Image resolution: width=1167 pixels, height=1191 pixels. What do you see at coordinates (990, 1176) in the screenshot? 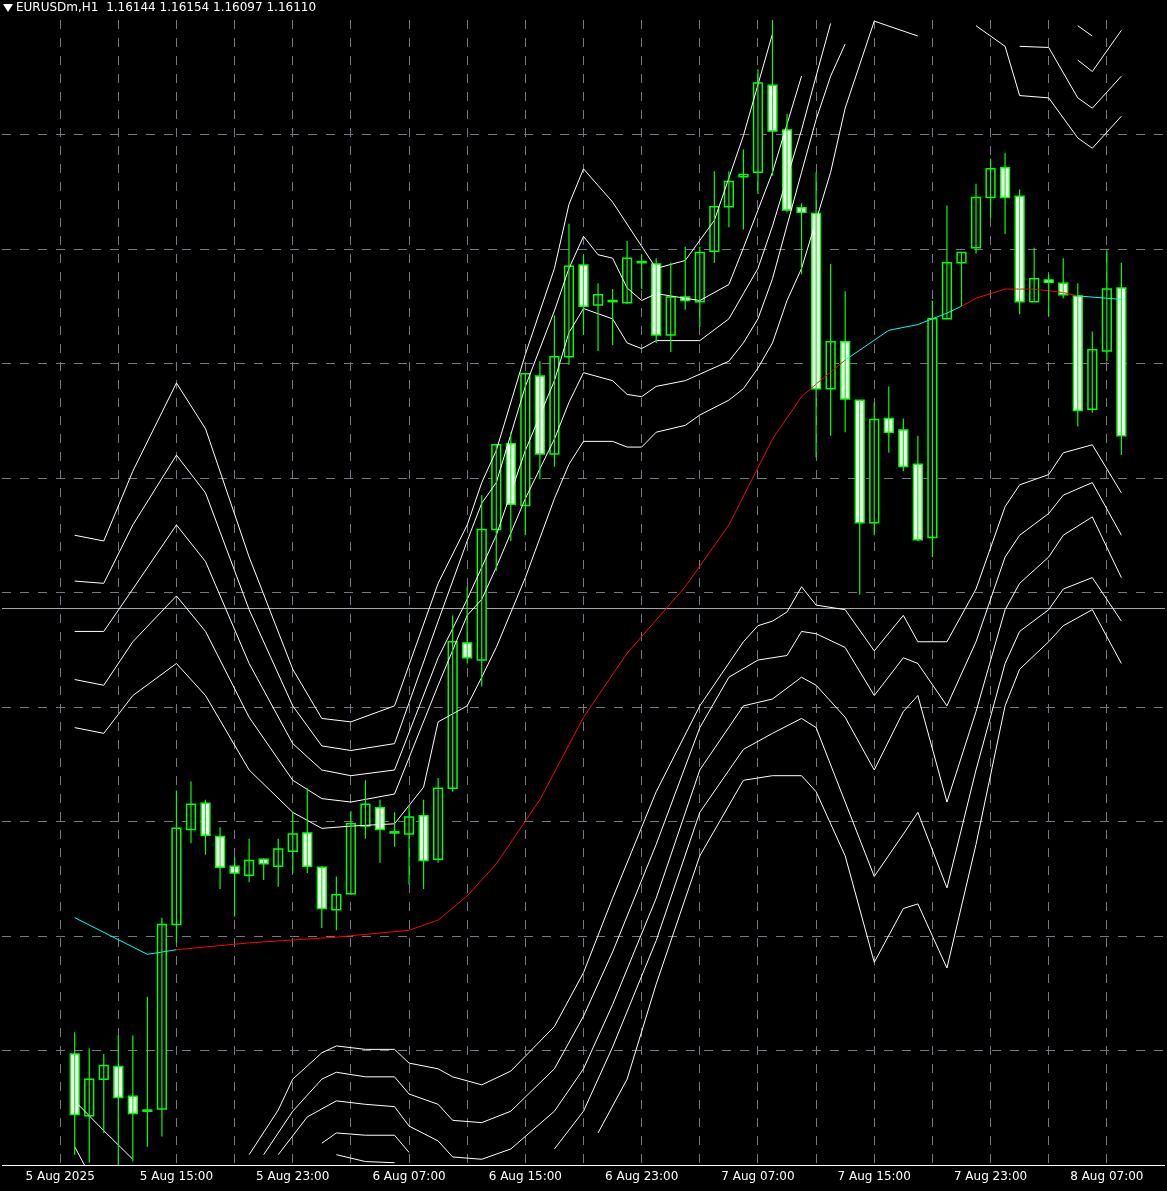
I see `x-tick-label: 7 Aug 23:00` at bounding box center [990, 1176].